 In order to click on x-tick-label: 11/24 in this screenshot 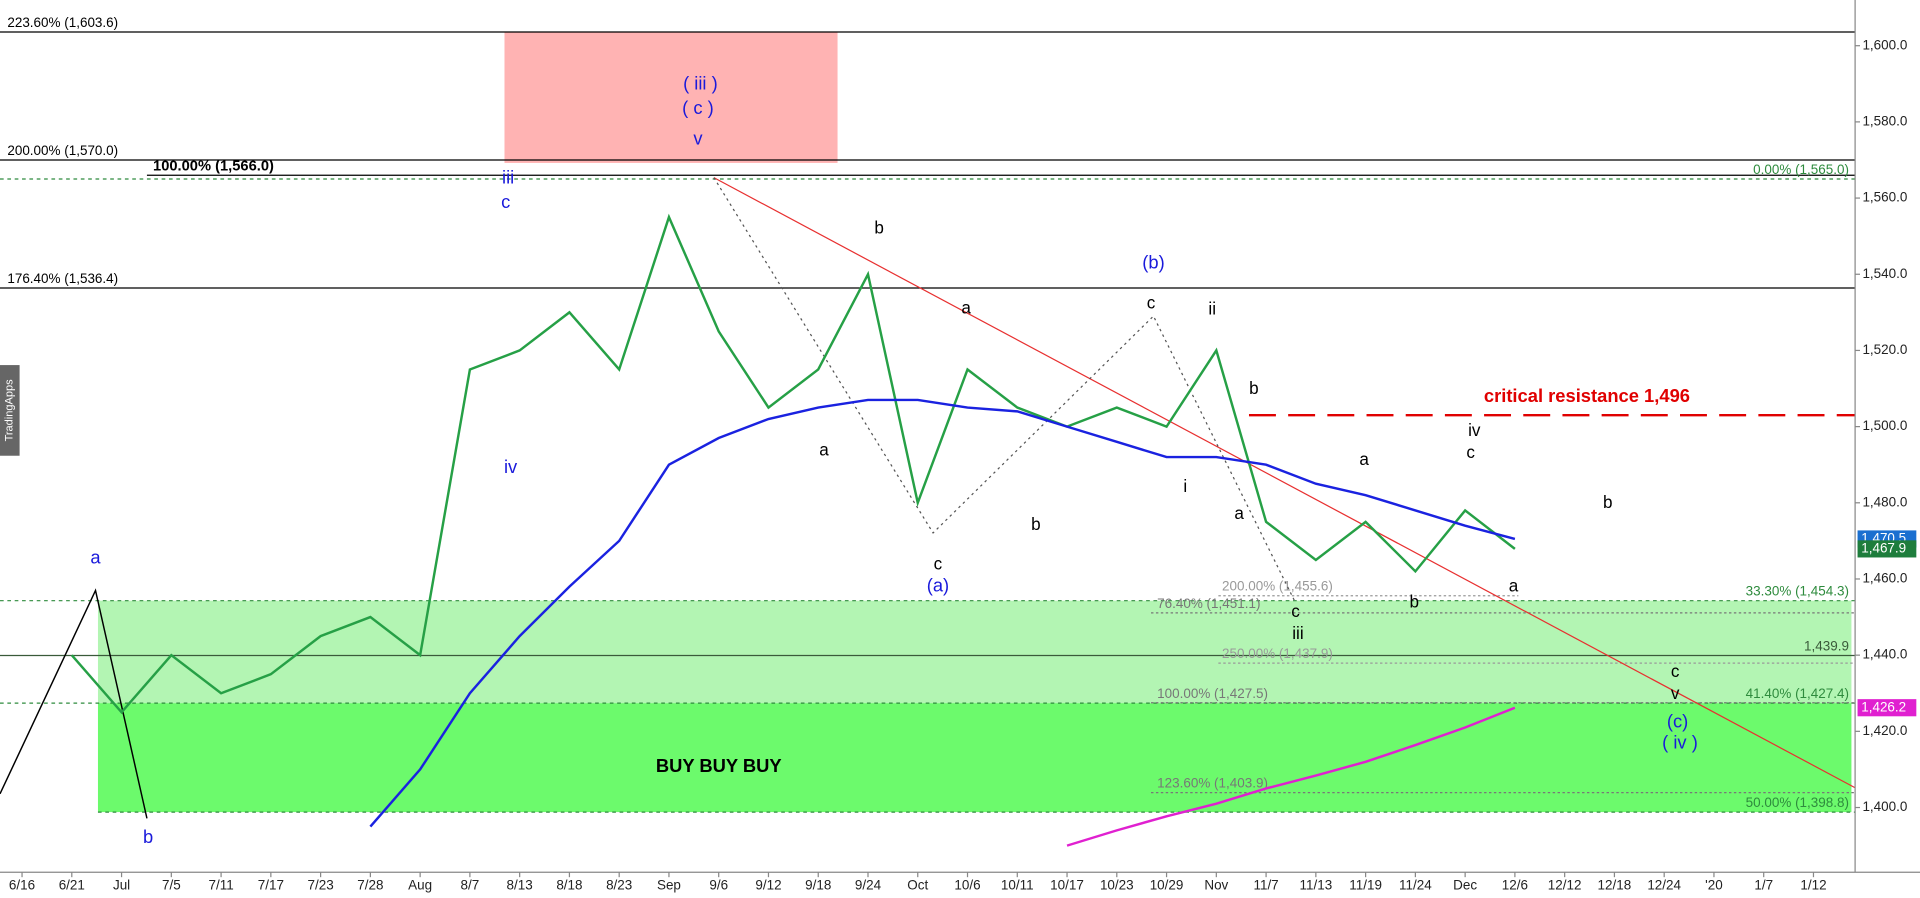, I will do `click(1415, 884)`.